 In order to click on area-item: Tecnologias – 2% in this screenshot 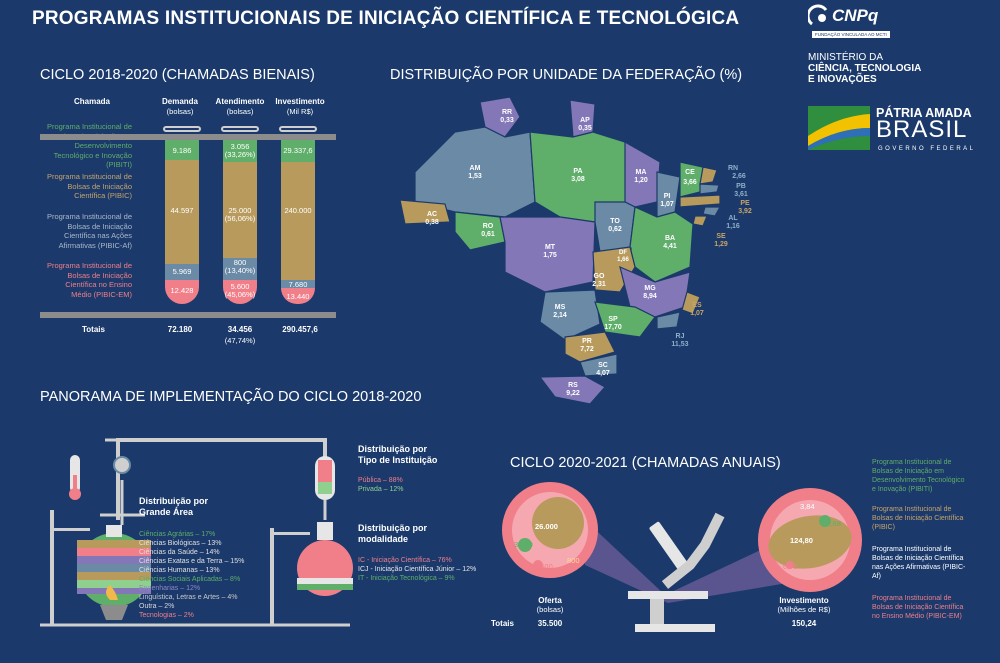, I will do `click(166, 615)`.